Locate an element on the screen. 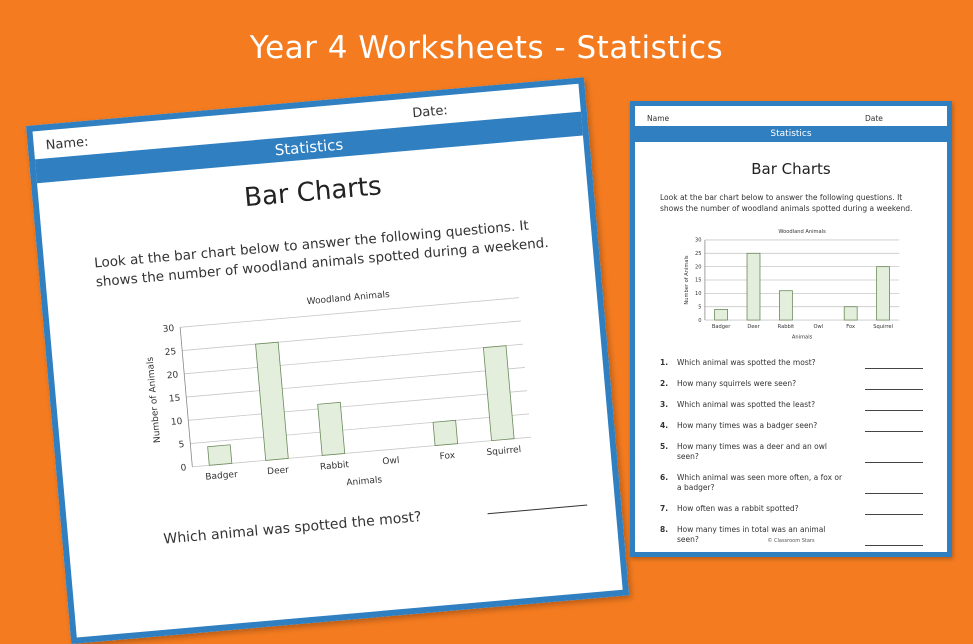  question-number: 5. is located at coordinates (664, 446).